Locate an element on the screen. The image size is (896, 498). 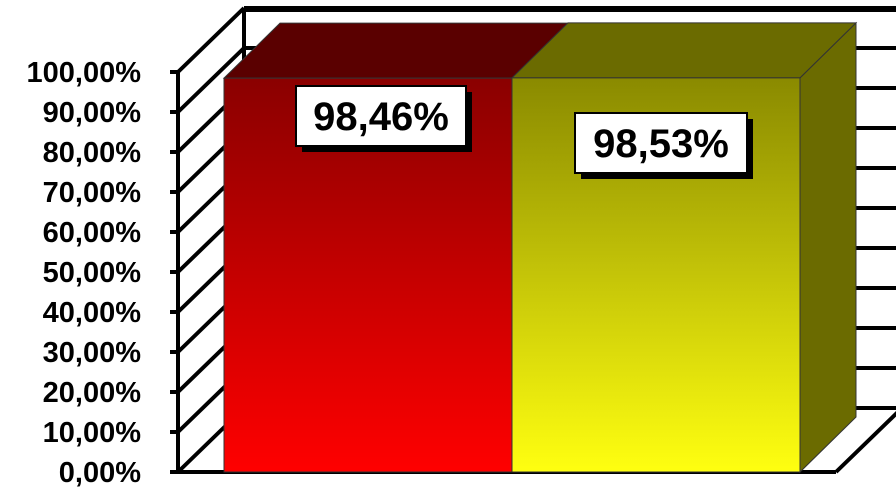
floor-right-edge is located at coordinates (865, 442).